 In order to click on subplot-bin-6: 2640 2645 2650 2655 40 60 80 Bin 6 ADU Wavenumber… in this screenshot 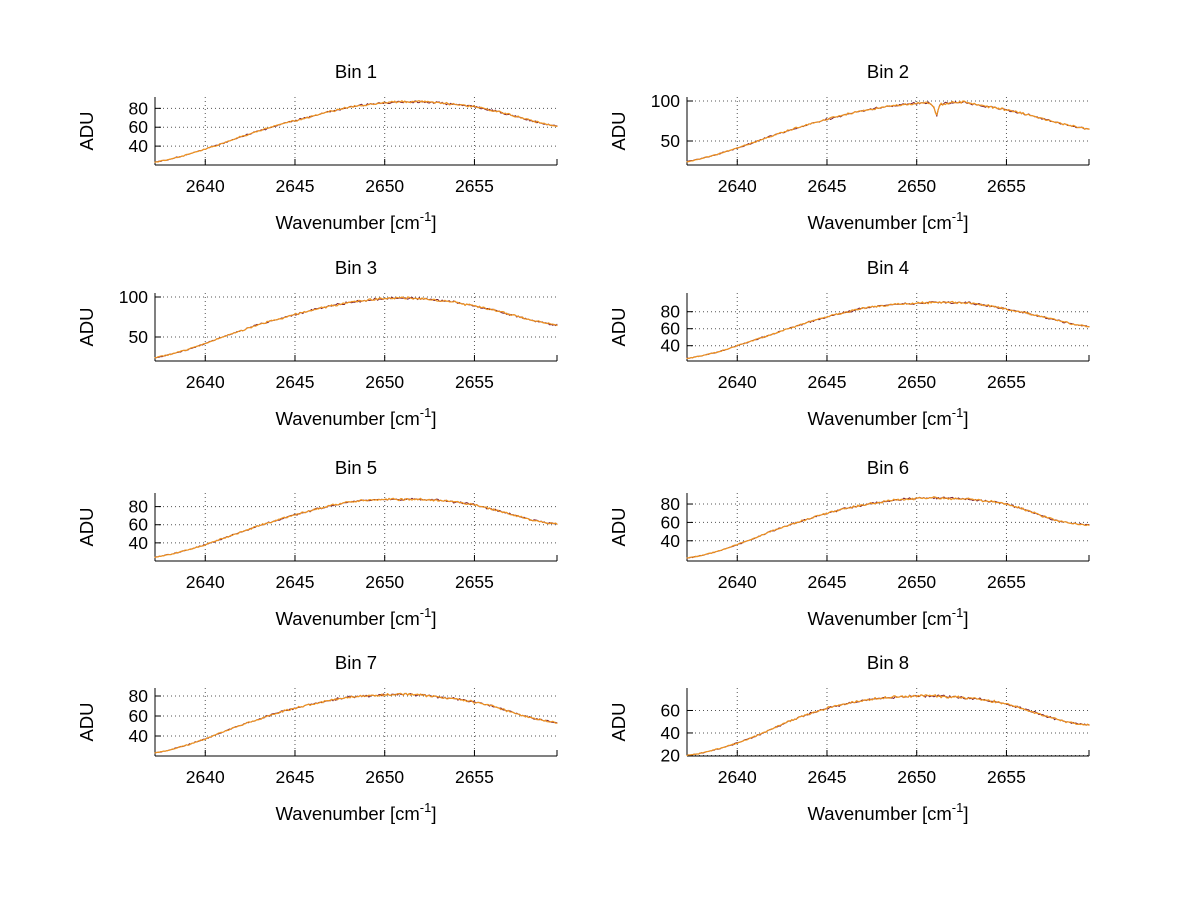, I will do `click(900, 536)`.